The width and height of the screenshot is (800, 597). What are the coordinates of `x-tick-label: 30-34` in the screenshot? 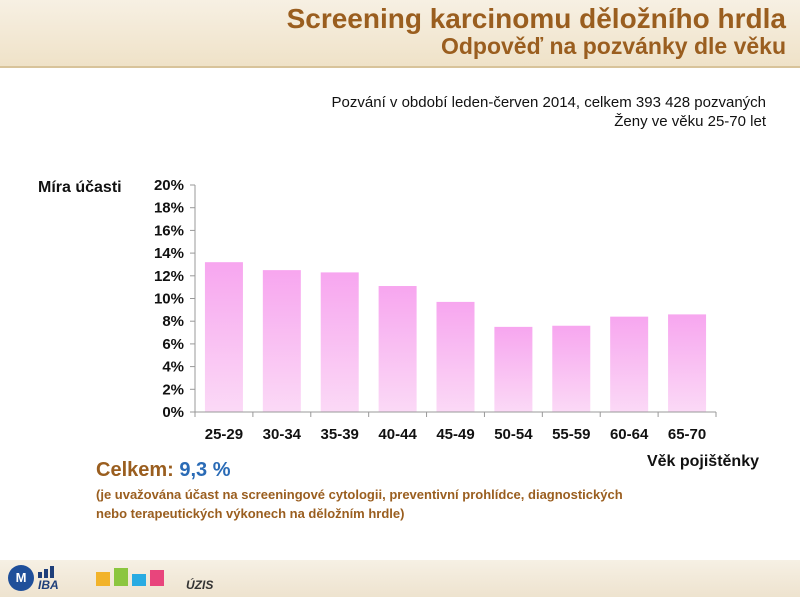 It's located at (282, 434).